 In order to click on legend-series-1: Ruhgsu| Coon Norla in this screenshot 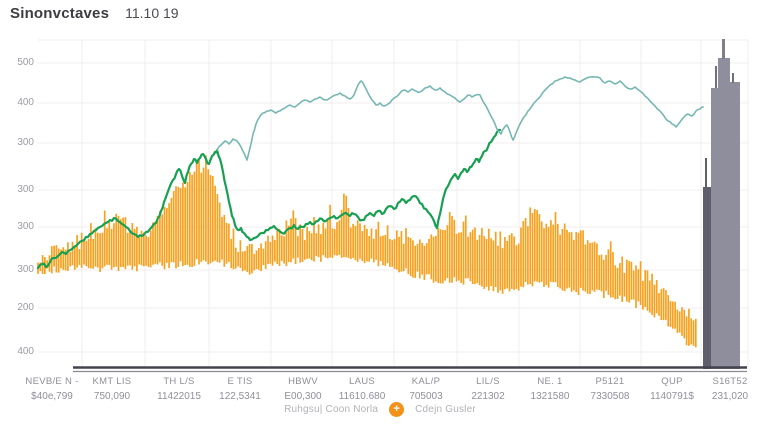, I will do `click(331, 409)`.